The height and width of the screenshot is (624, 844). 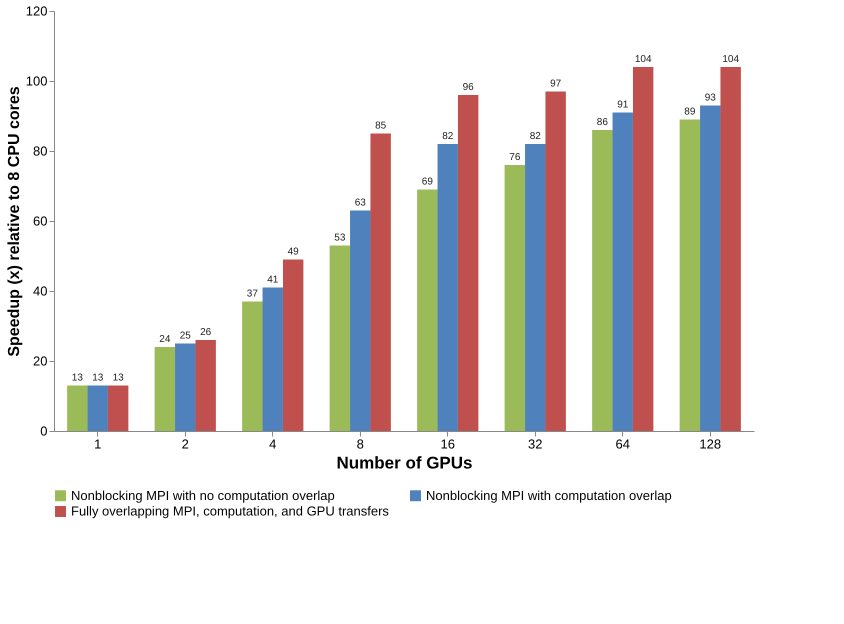 What do you see at coordinates (710, 444) in the screenshot?
I see `x-tick-label: 128` at bounding box center [710, 444].